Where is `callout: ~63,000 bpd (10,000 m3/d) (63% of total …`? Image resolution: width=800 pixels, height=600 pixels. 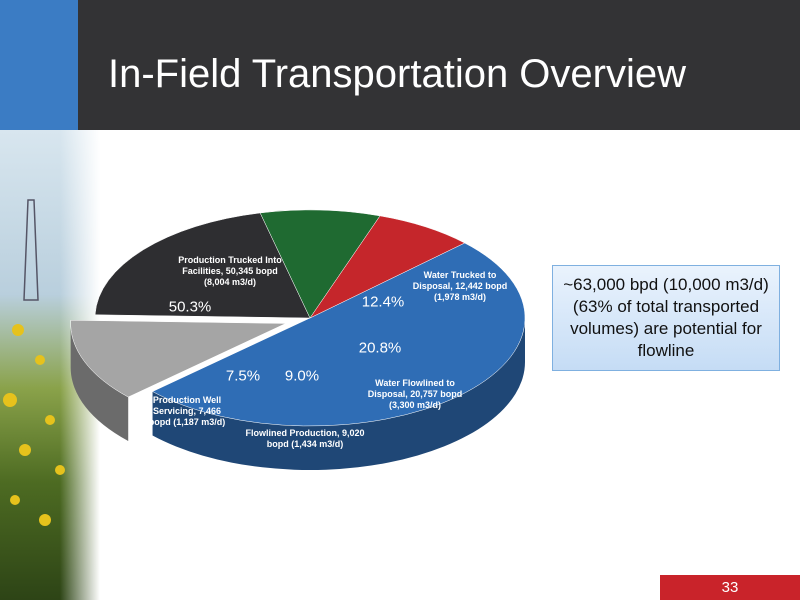 callout: ~63,000 bpd (10,000 m3/d) (63% of total … is located at coordinates (666, 318).